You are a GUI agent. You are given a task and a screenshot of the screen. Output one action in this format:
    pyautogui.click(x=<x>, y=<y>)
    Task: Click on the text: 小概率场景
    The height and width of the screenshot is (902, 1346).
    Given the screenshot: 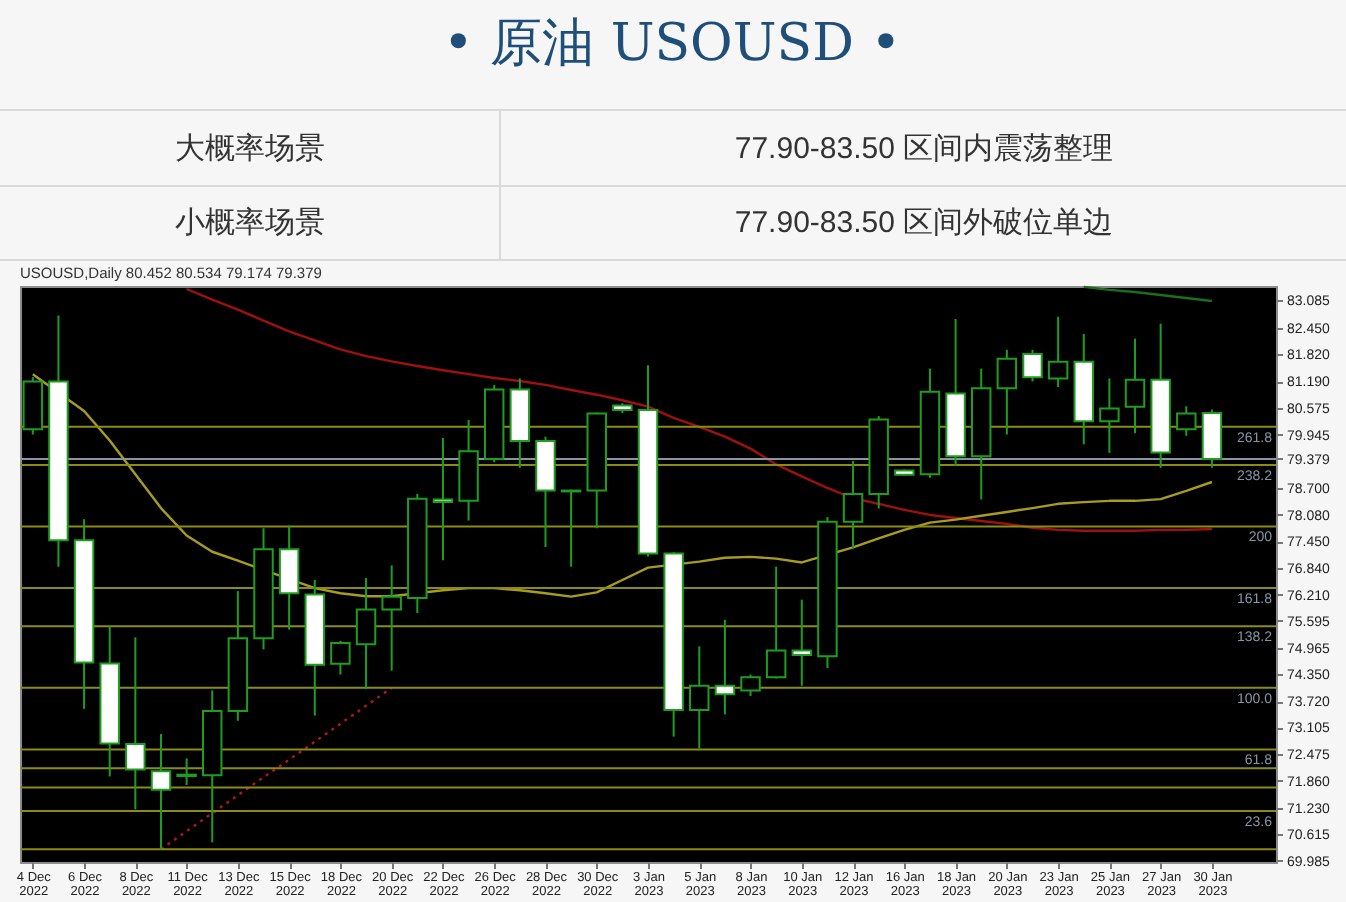 What is the action you would take?
    pyautogui.click(x=250, y=223)
    